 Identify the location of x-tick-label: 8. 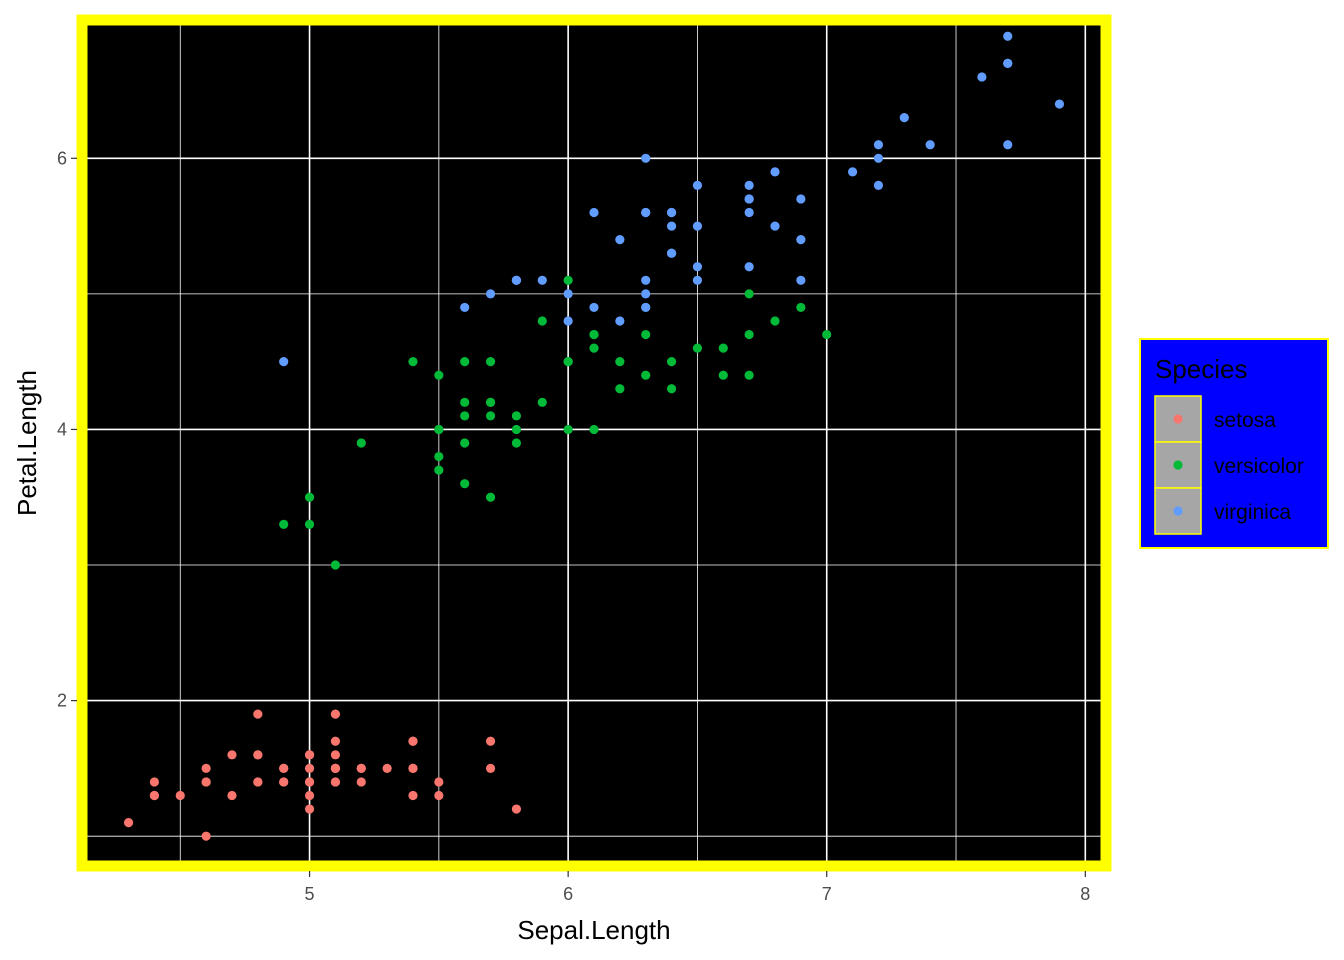
(1085, 894).